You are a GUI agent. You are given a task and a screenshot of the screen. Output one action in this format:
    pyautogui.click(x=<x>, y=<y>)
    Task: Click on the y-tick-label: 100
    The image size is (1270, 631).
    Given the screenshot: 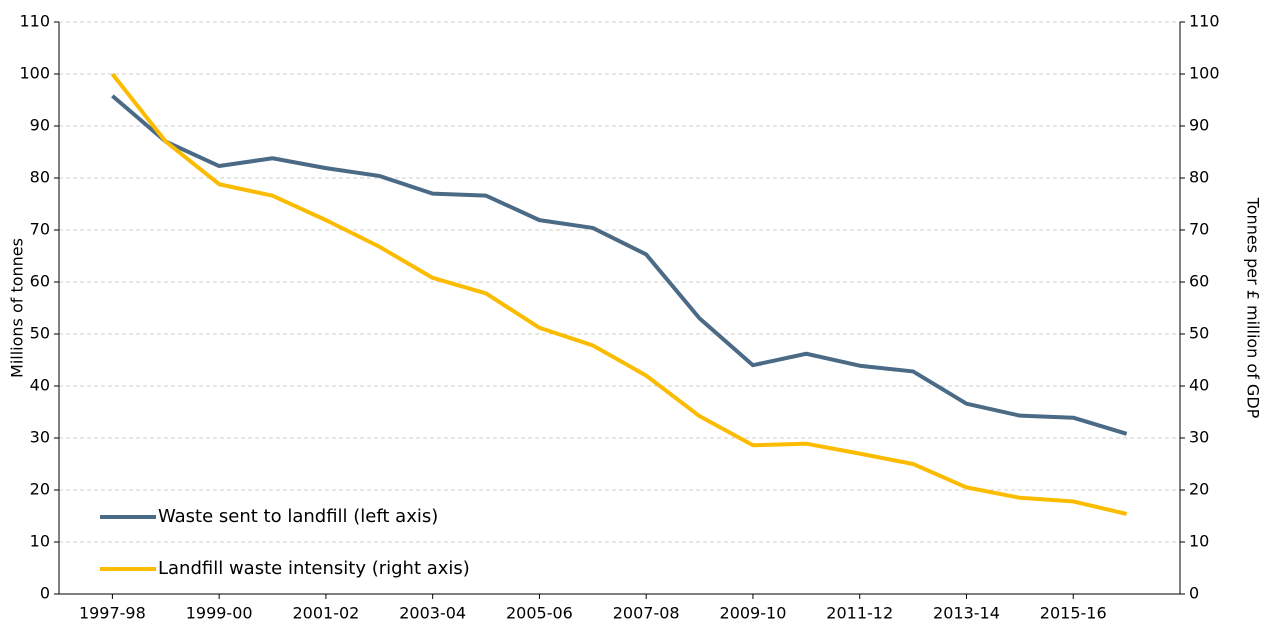 What is the action you would take?
    pyautogui.click(x=34, y=73)
    